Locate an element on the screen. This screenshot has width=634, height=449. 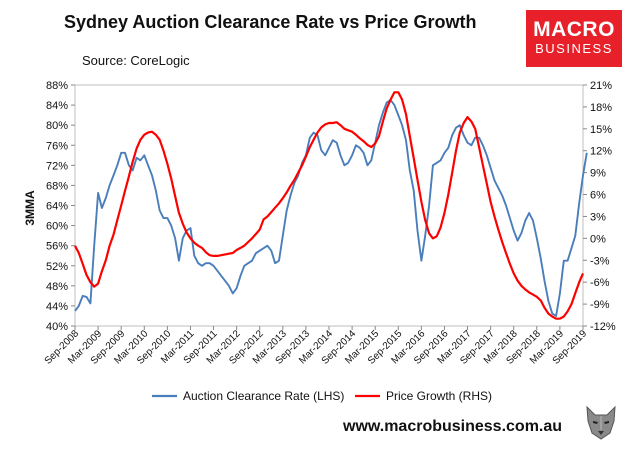
y-right-tick-label: -3% is located at coordinates (600, 261).